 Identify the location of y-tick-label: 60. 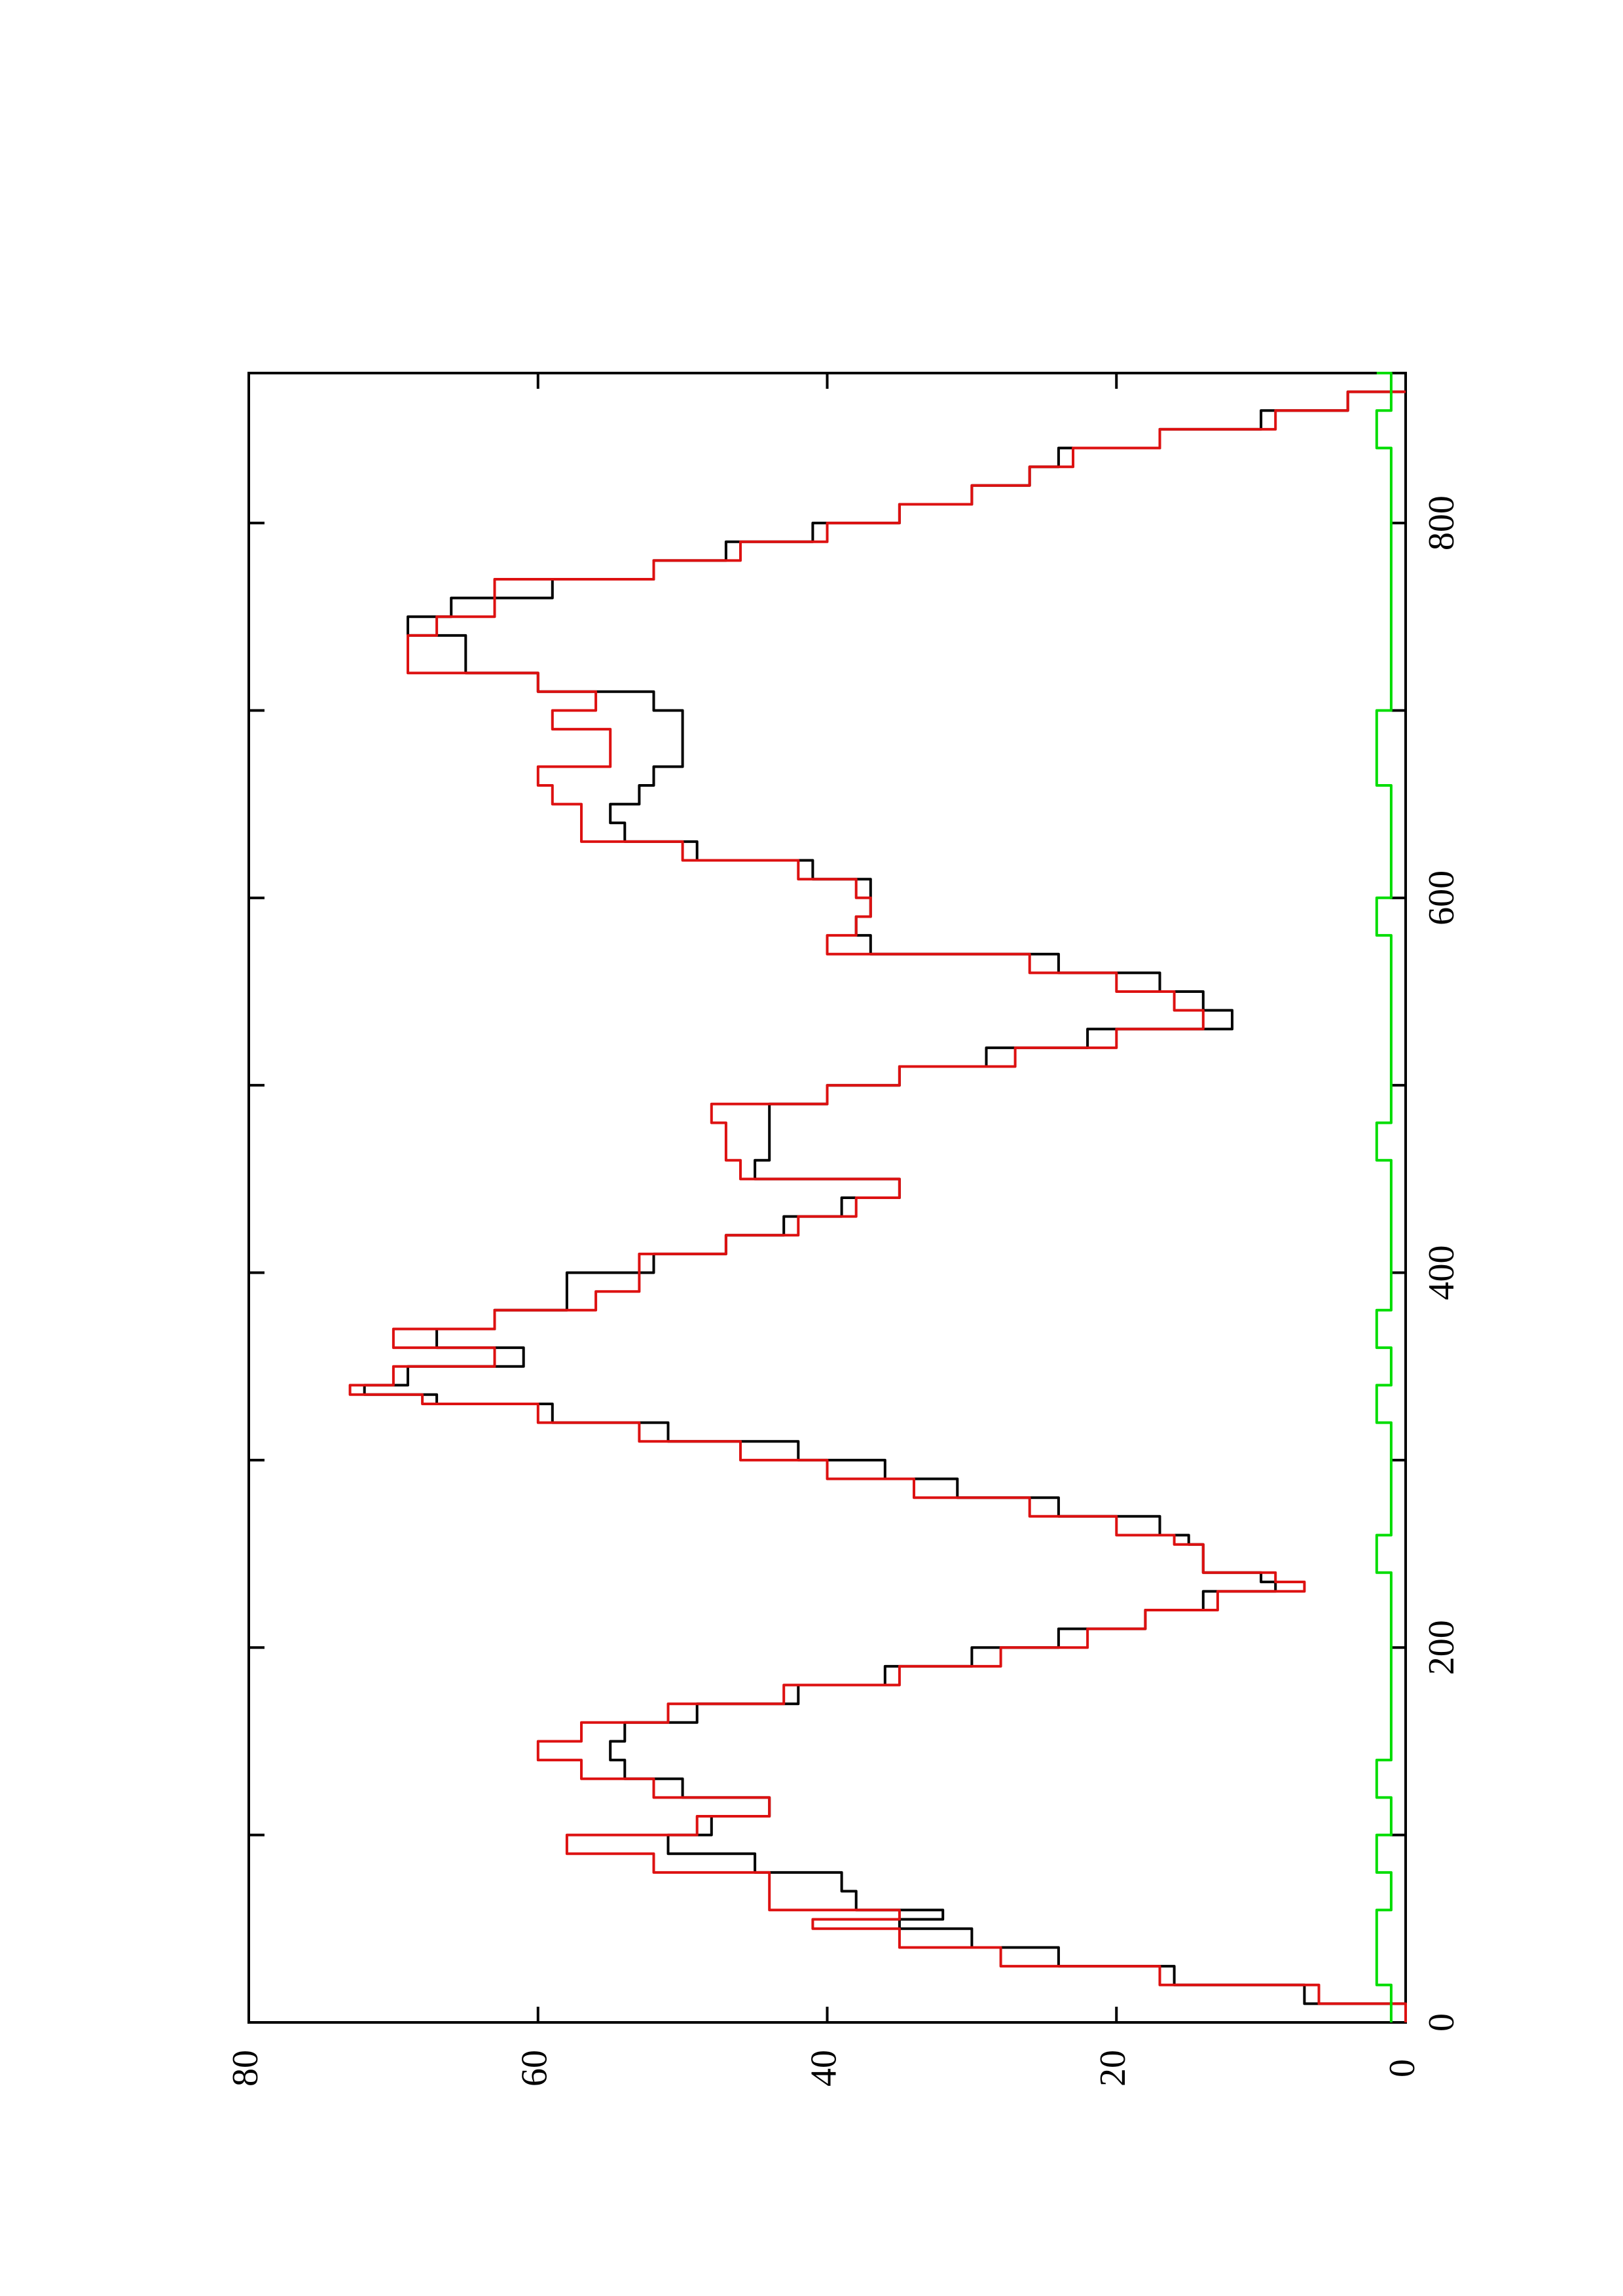
(535, 2068).